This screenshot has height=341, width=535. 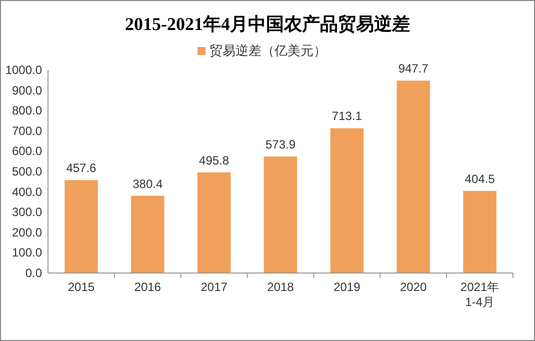 I want to click on y-tick-label: 700.0, so click(x=27, y=131).